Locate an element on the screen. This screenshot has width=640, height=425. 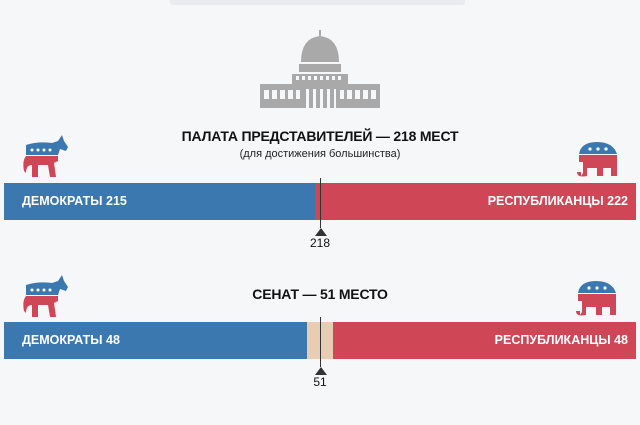
senate-republicans-label: РЕСПУБЛИКАНЦЫ 48 is located at coordinates (561, 340).